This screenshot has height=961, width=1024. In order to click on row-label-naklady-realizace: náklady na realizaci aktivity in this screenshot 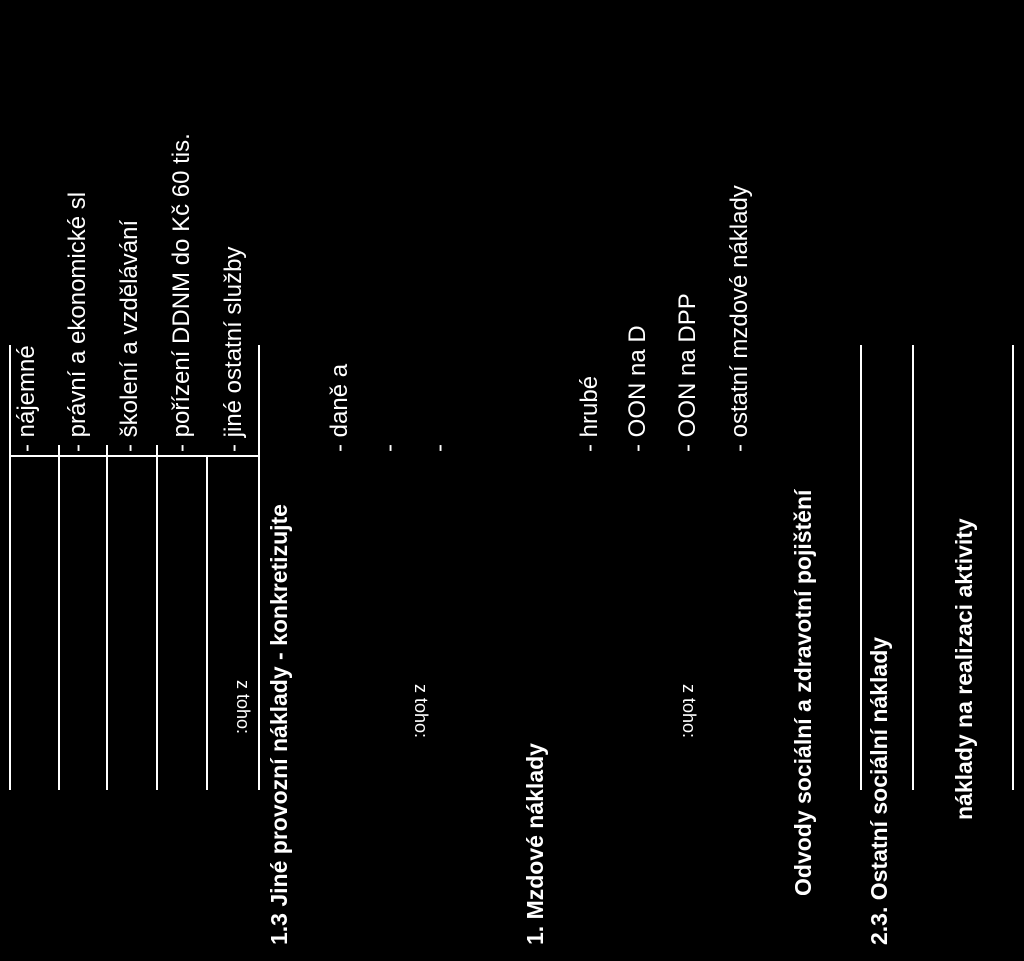, I will do `click(964, 669)`.